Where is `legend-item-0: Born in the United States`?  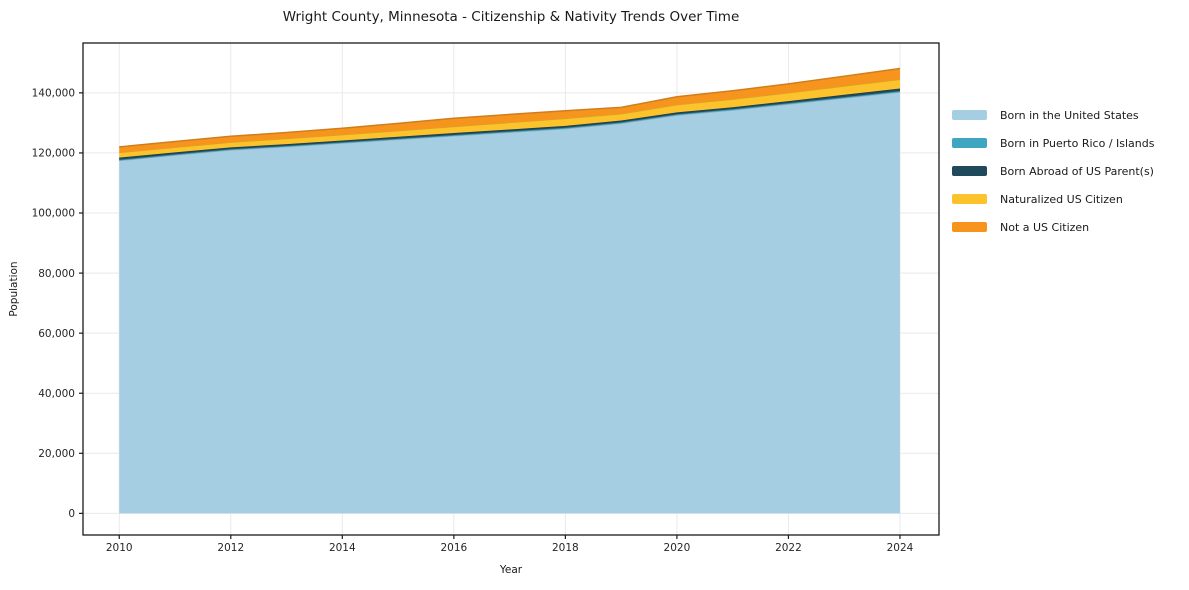 legend-item-0: Born in the United States is located at coordinates (1053, 115).